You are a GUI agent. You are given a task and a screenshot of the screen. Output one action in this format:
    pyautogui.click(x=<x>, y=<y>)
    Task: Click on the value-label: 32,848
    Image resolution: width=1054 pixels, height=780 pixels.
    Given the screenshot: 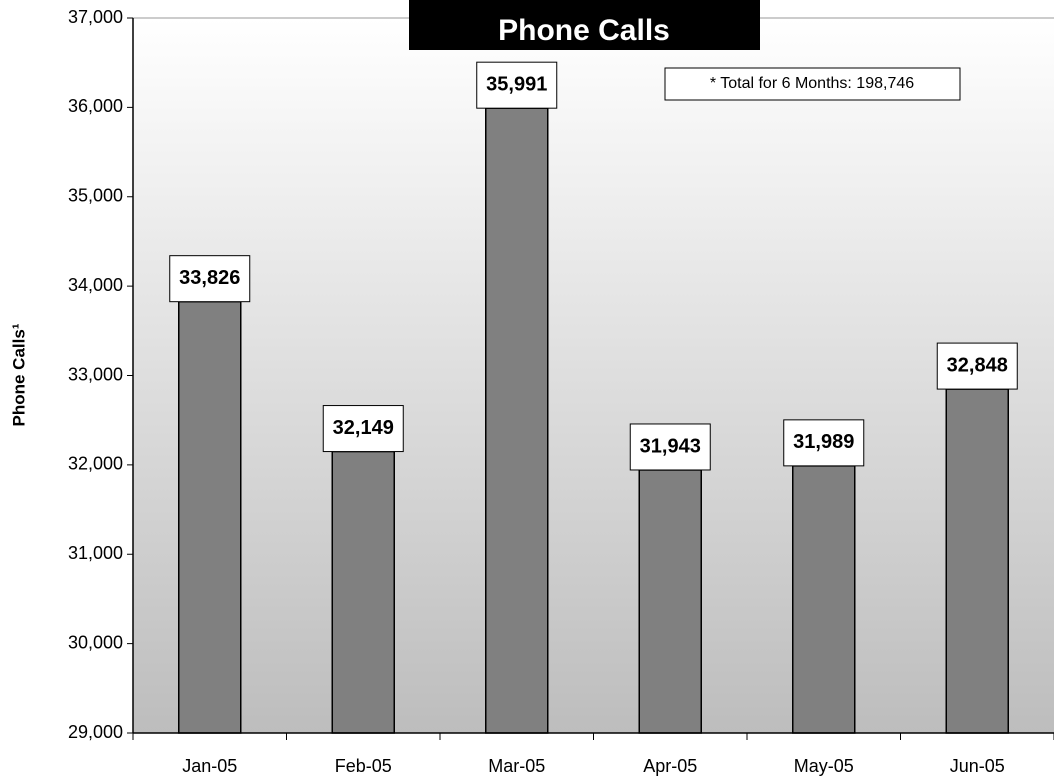 What is the action you would take?
    pyautogui.click(x=977, y=365)
    